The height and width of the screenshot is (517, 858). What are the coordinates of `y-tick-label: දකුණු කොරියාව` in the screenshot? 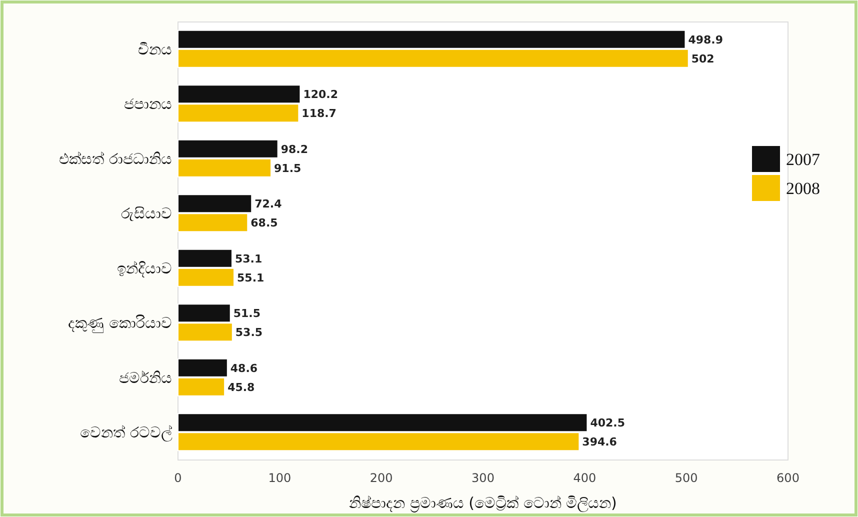 It's located at (120, 324).